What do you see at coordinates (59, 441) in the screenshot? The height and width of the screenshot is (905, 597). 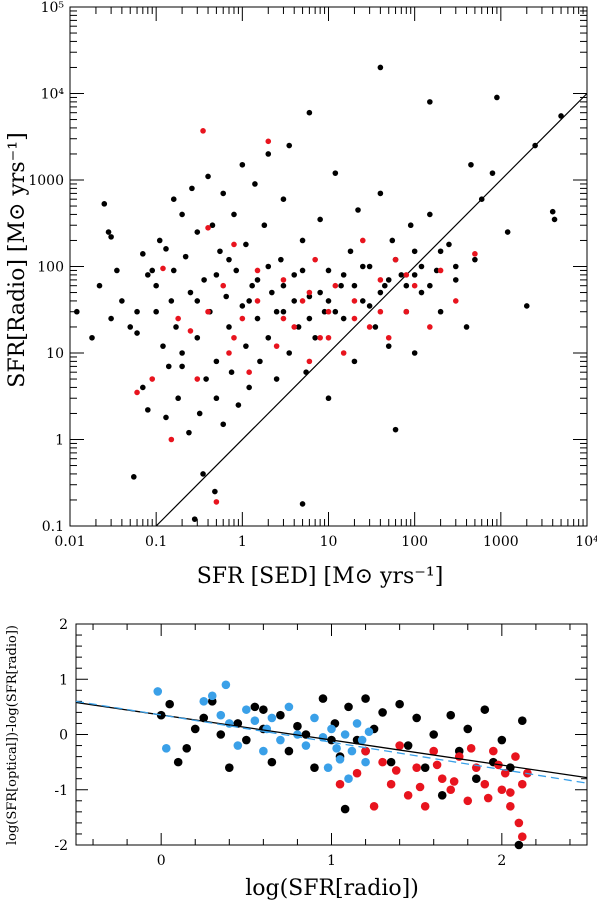 I see `top-y-tick-label: 1` at bounding box center [59, 441].